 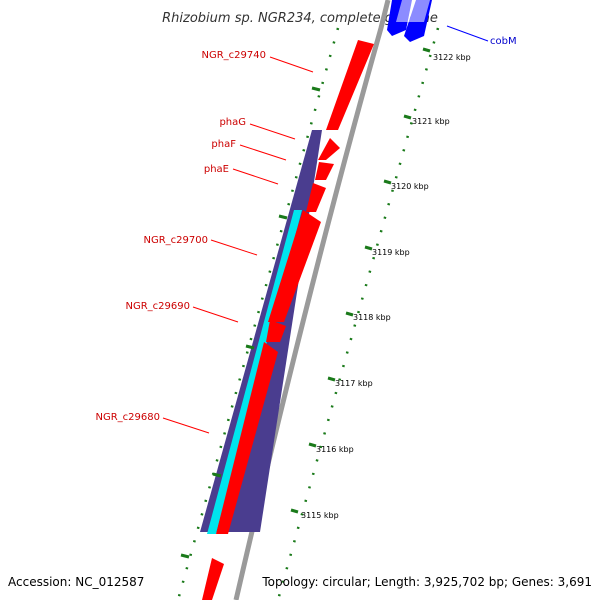 I want to click on gene-phaE, so click(x=316, y=197).